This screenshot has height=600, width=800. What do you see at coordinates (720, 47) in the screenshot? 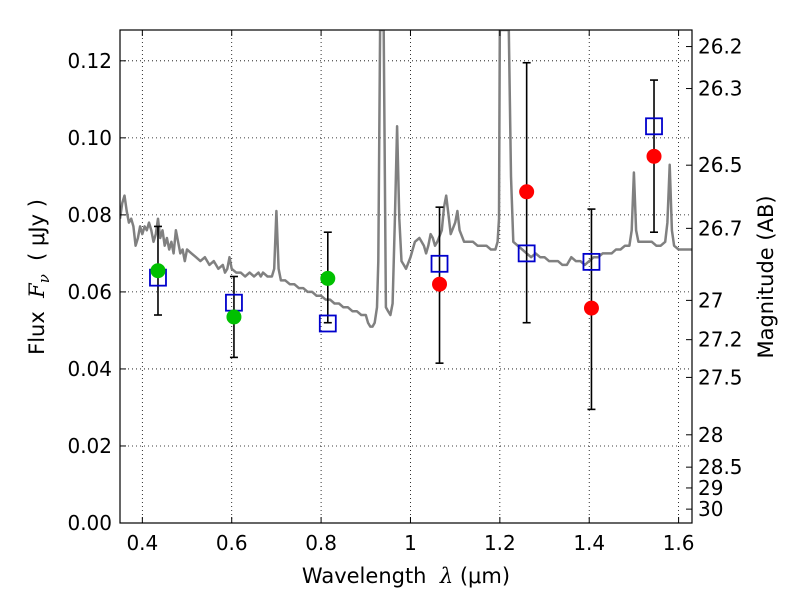
I see `y2-tick-label: 26.2` at bounding box center [720, 47].